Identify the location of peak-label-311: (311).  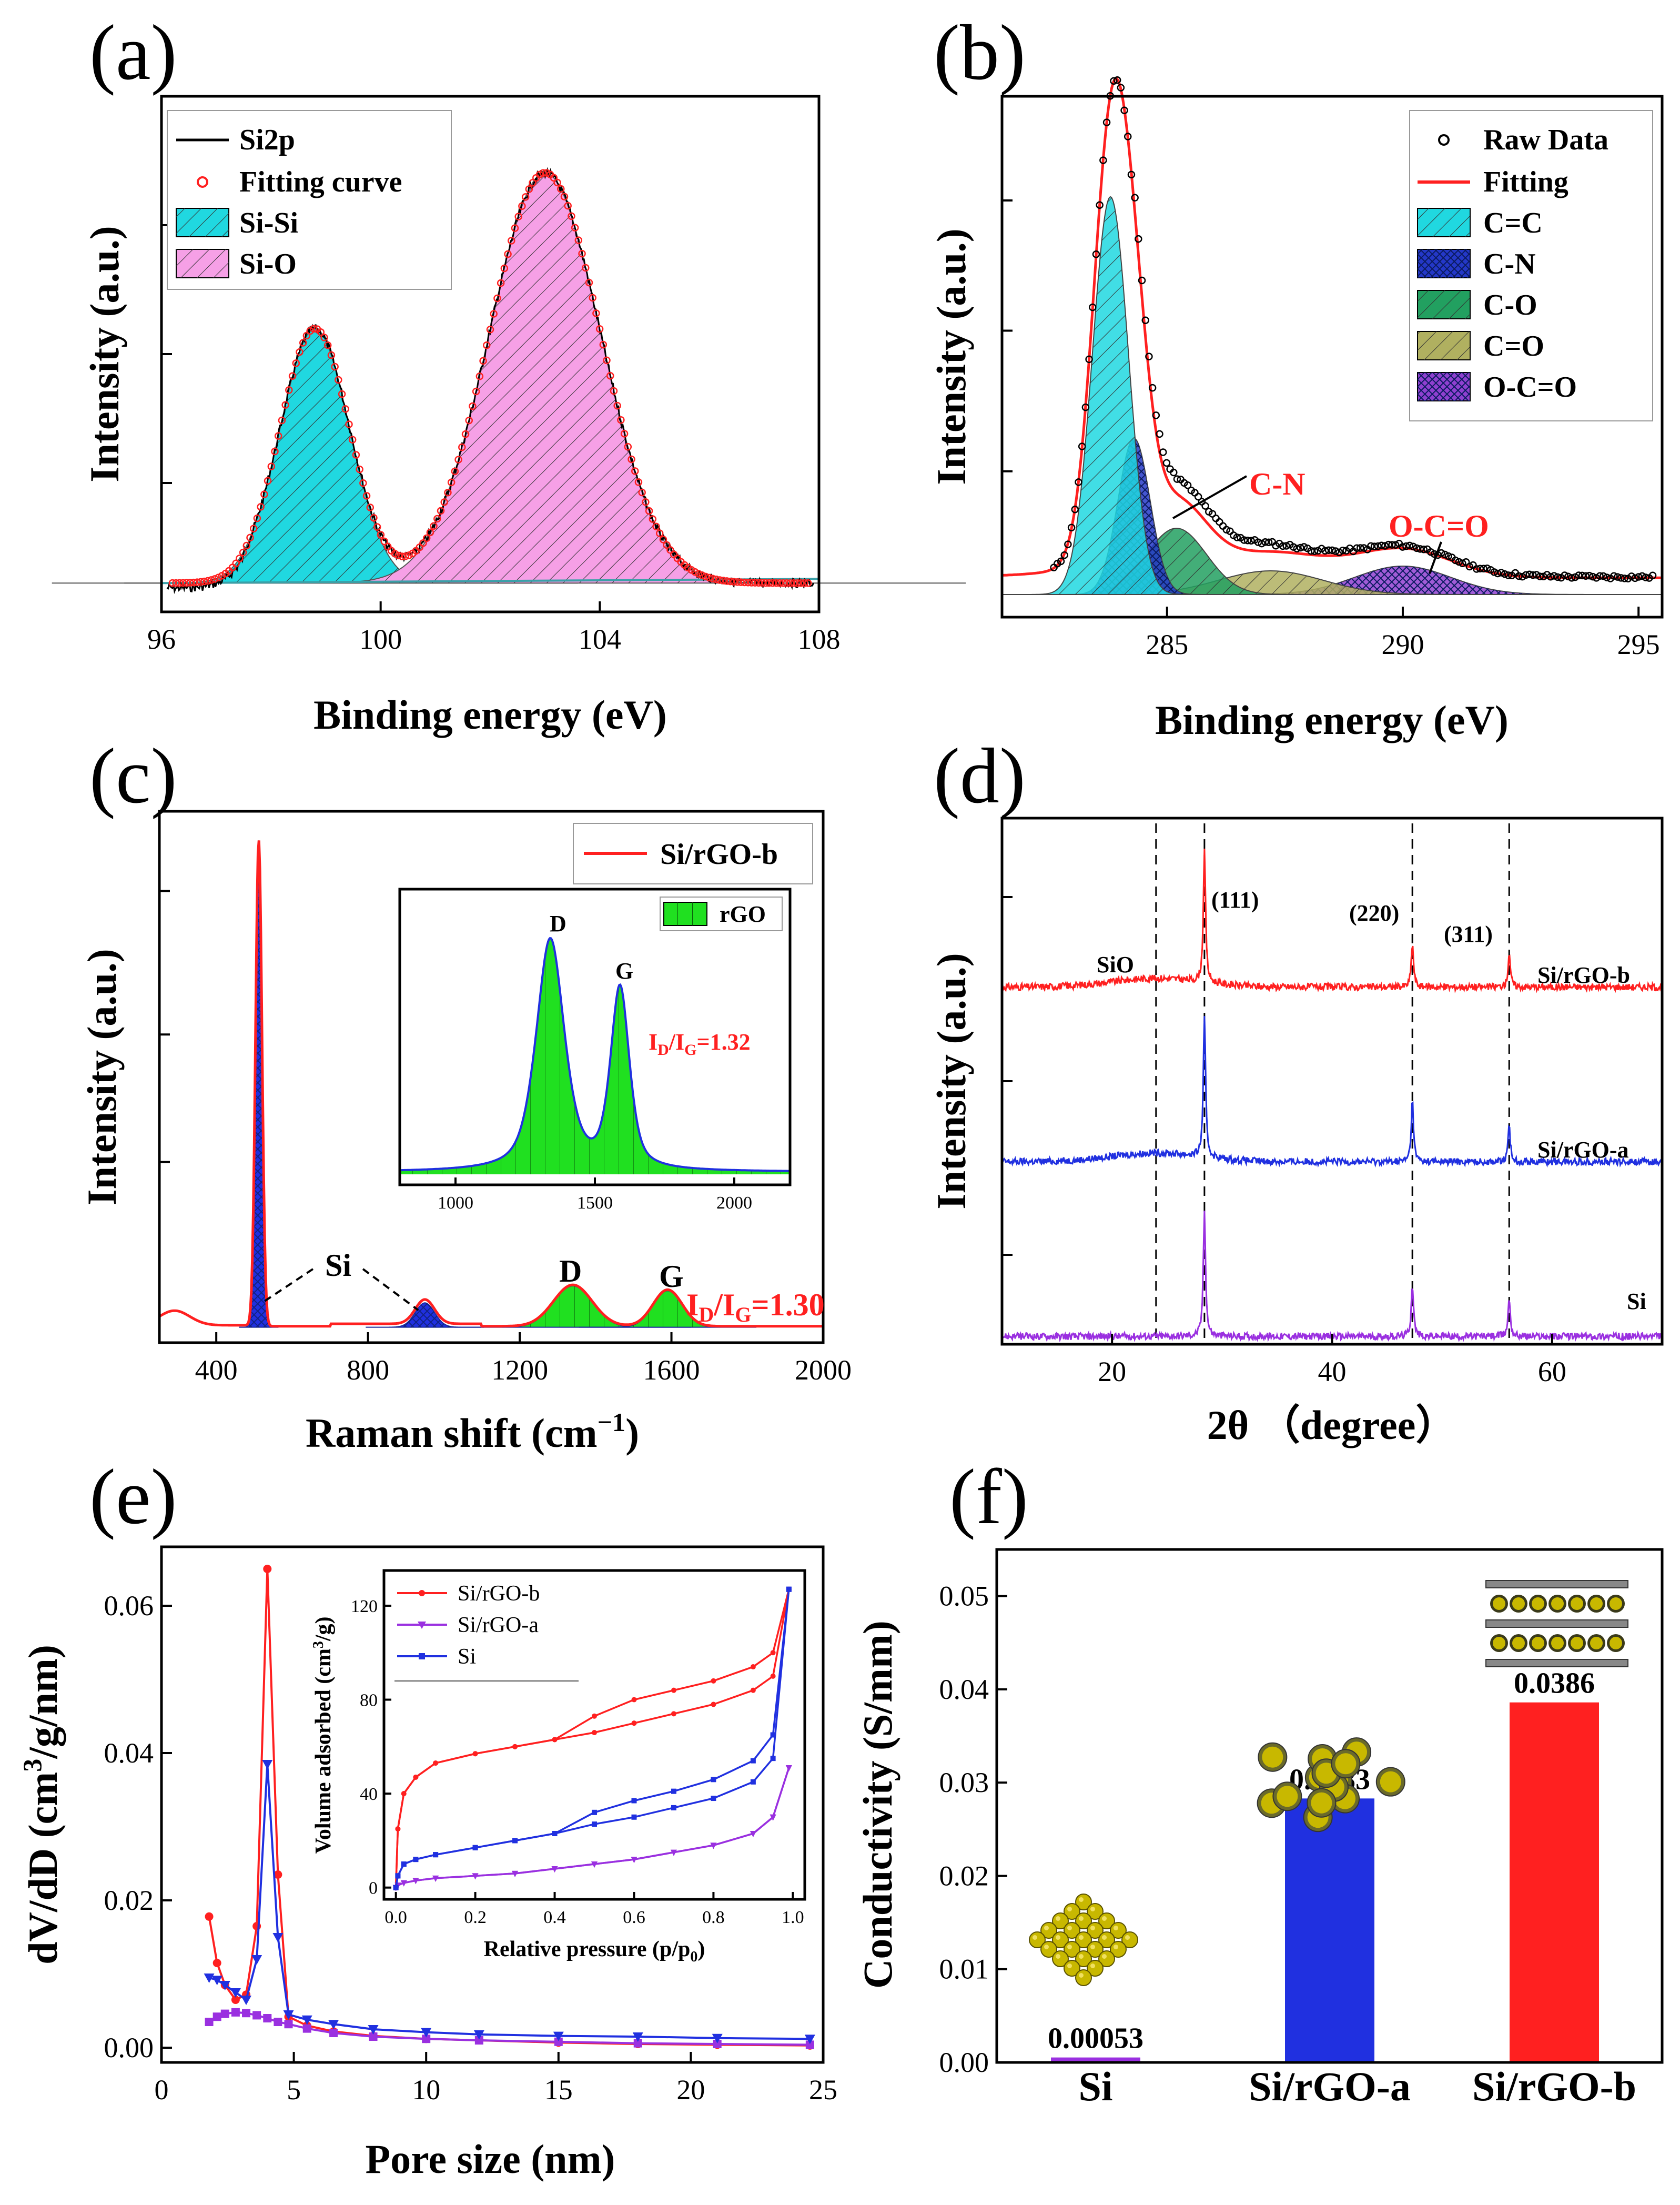
(1468, 934).